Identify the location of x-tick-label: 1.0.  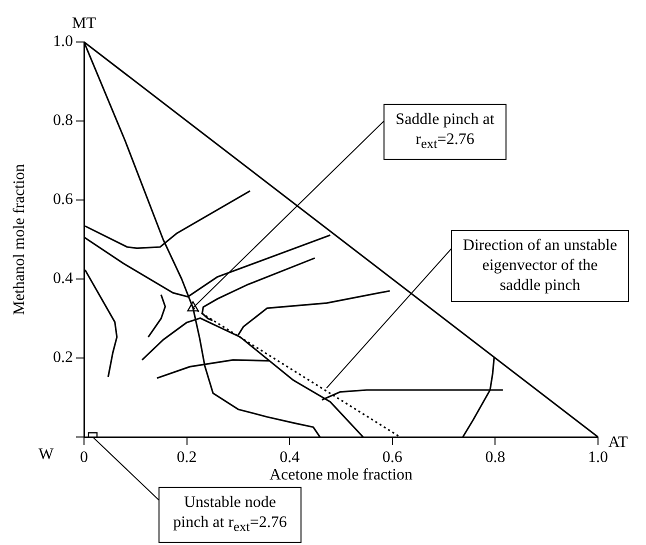
(598, 457).